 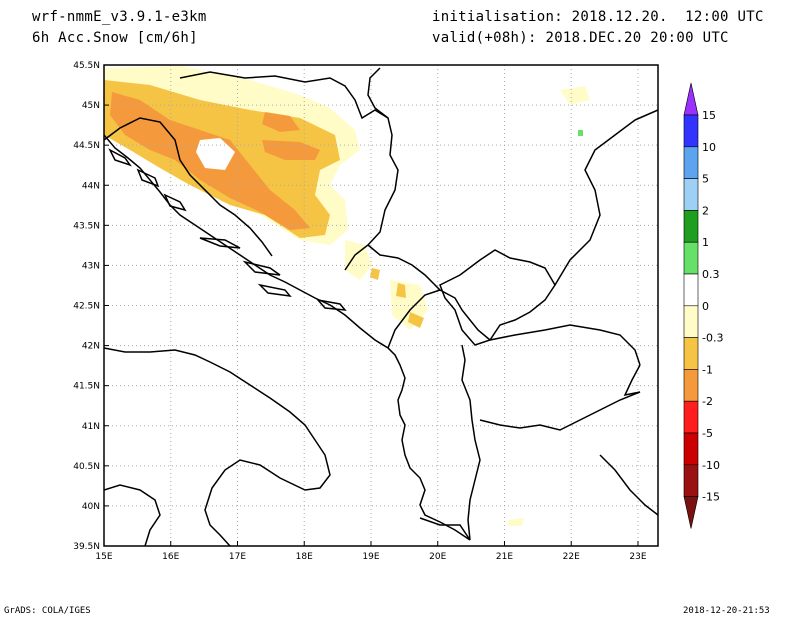 What do you see at coordinates (632, 380) in the screenshot?
I see `bulgaria-macedonia-border` at bounding box center [632, 380].